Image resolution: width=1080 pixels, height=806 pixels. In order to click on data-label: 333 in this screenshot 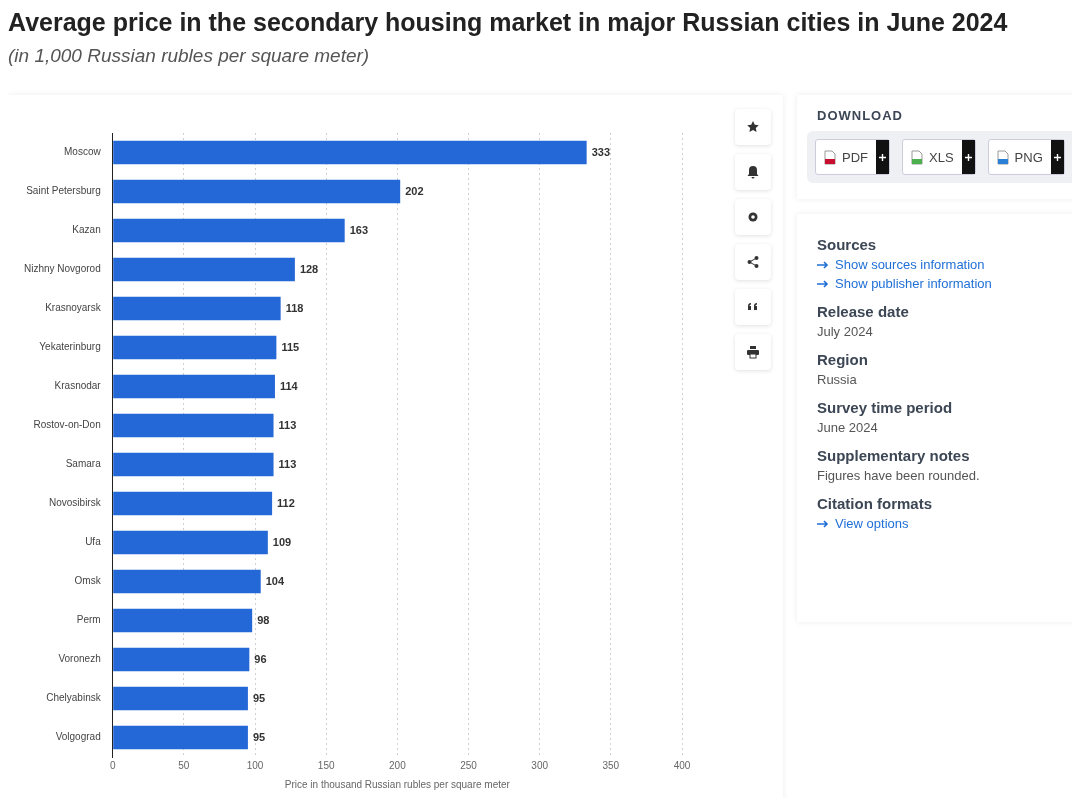, I will do `click(600, 151)`.